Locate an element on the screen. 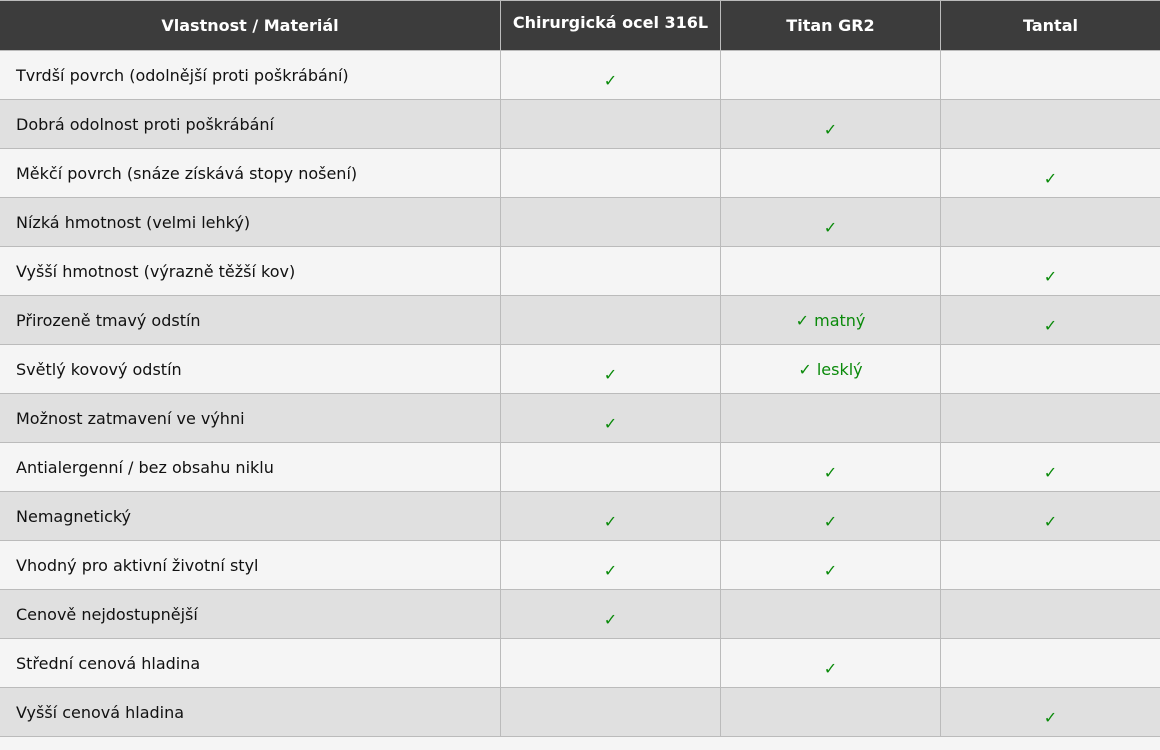  table-row: Dobrá odolnost proti poškrábání ✓ is located at coordinates (580, 124).